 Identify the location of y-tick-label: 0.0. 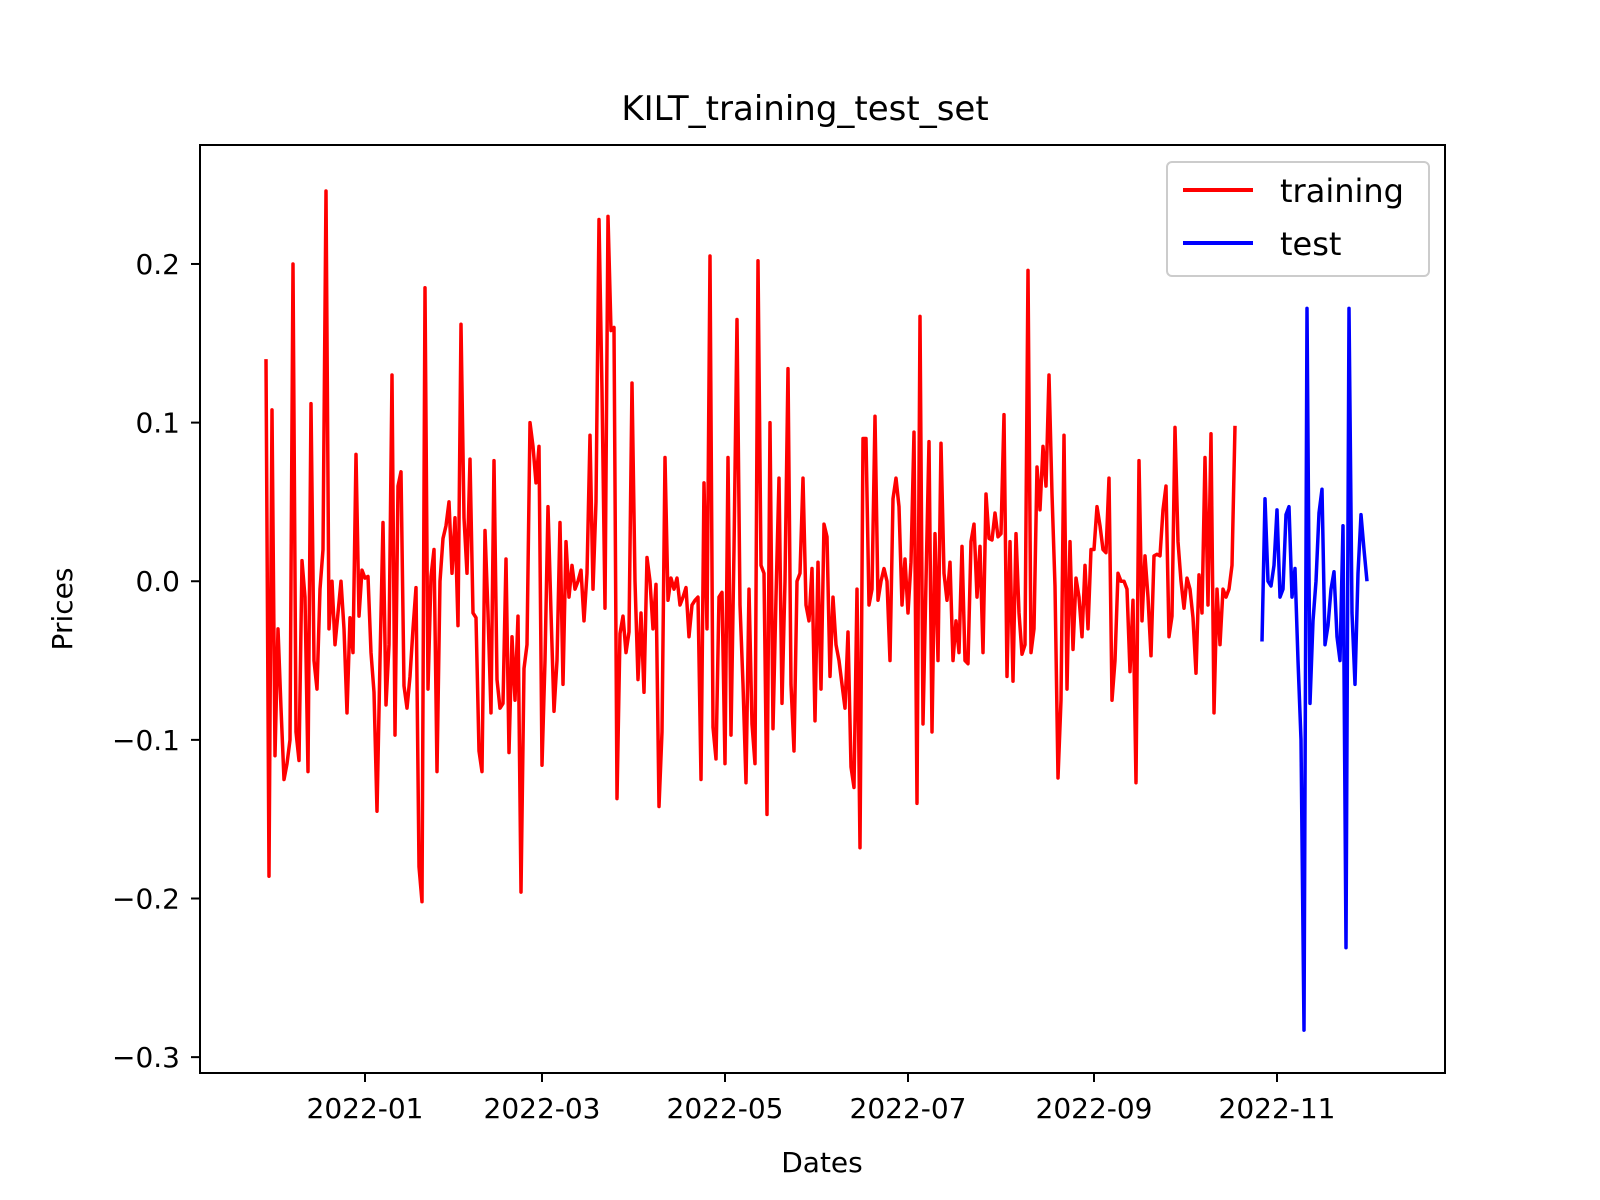
(157, 581).